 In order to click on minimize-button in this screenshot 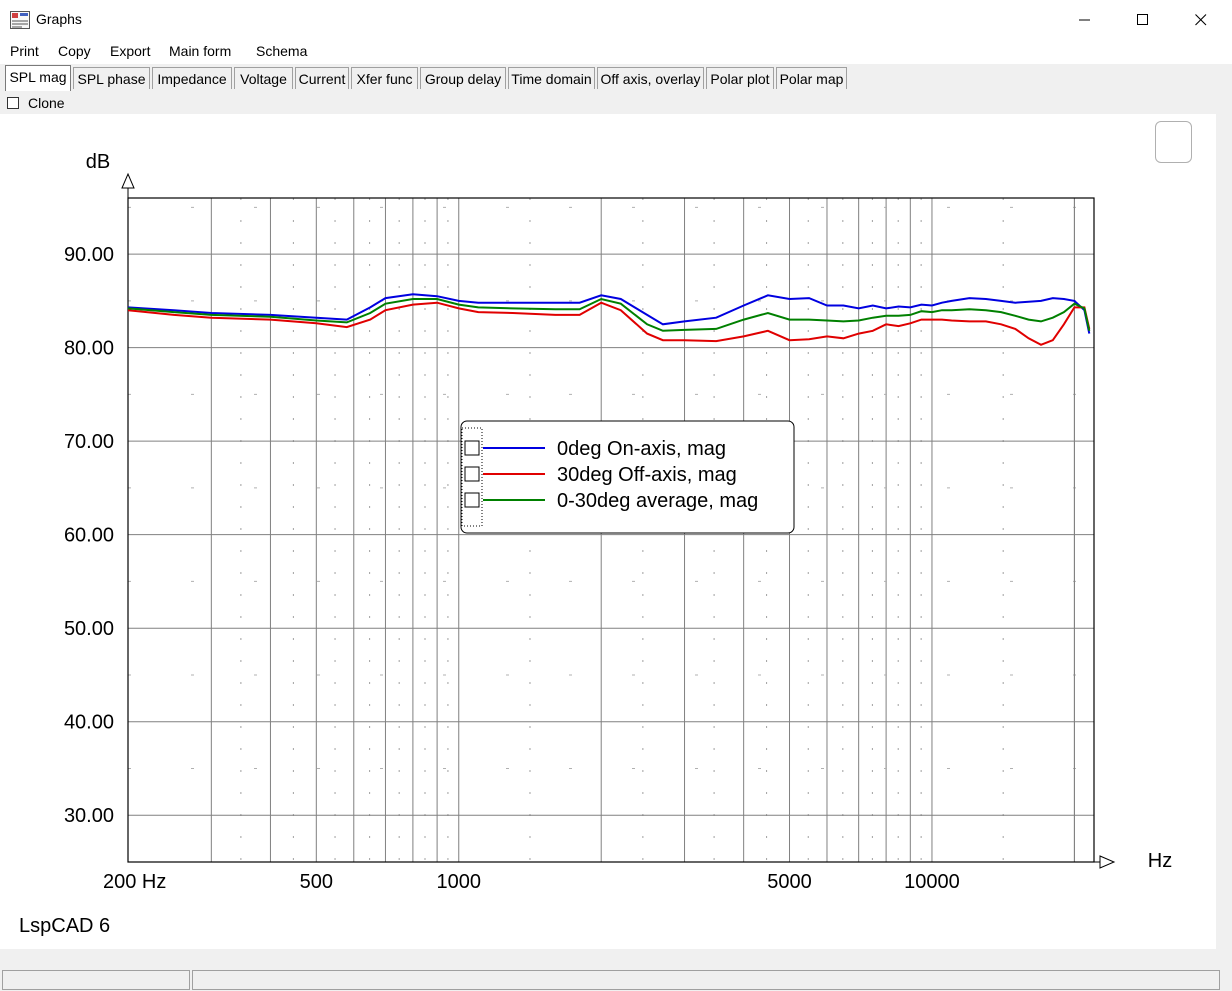, I will do `click(1085, 20)`.